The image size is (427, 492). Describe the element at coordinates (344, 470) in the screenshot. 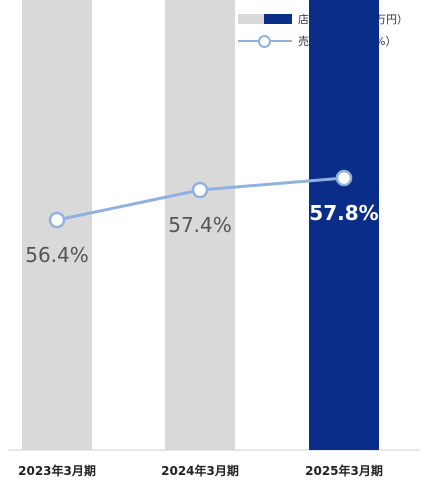

I see `x-tick-label-3: 2025年3月期` at that location.